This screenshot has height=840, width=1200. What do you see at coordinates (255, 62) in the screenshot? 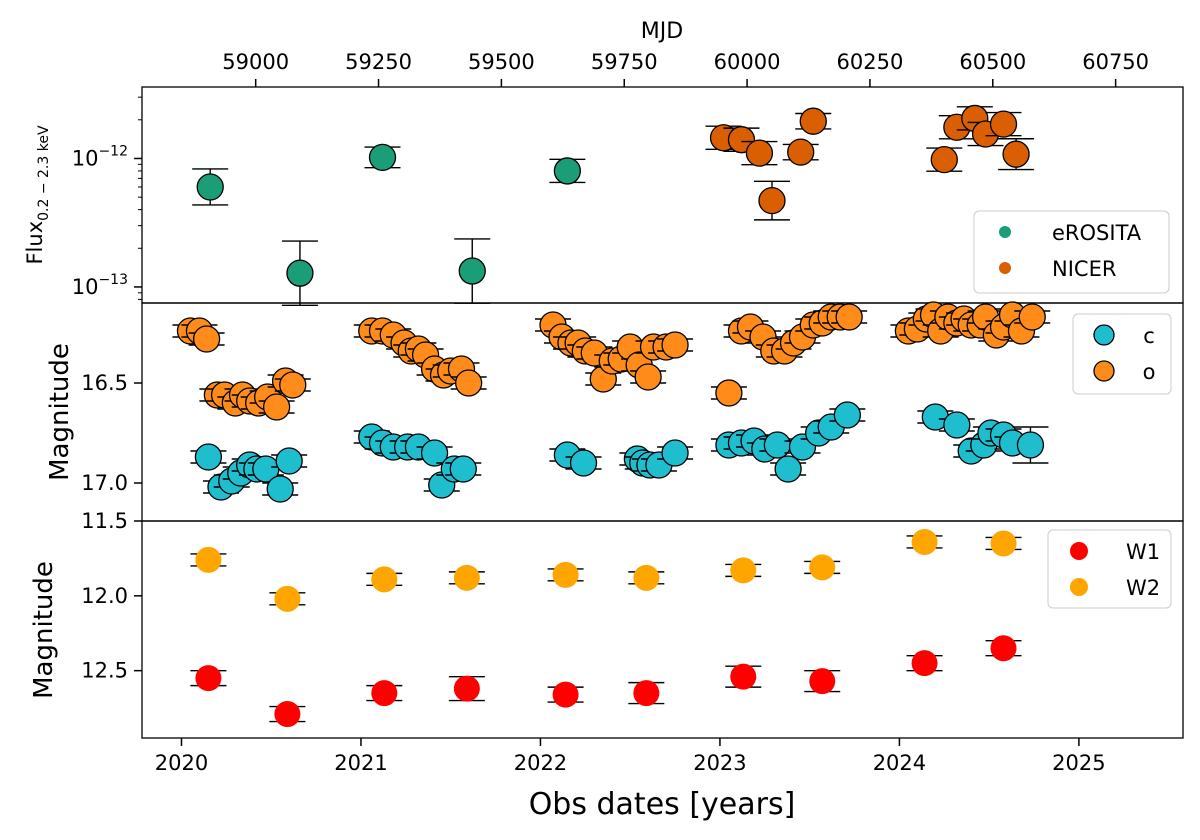
I see `mjd-tick-label: 59000` at bounding box center [255, 62].